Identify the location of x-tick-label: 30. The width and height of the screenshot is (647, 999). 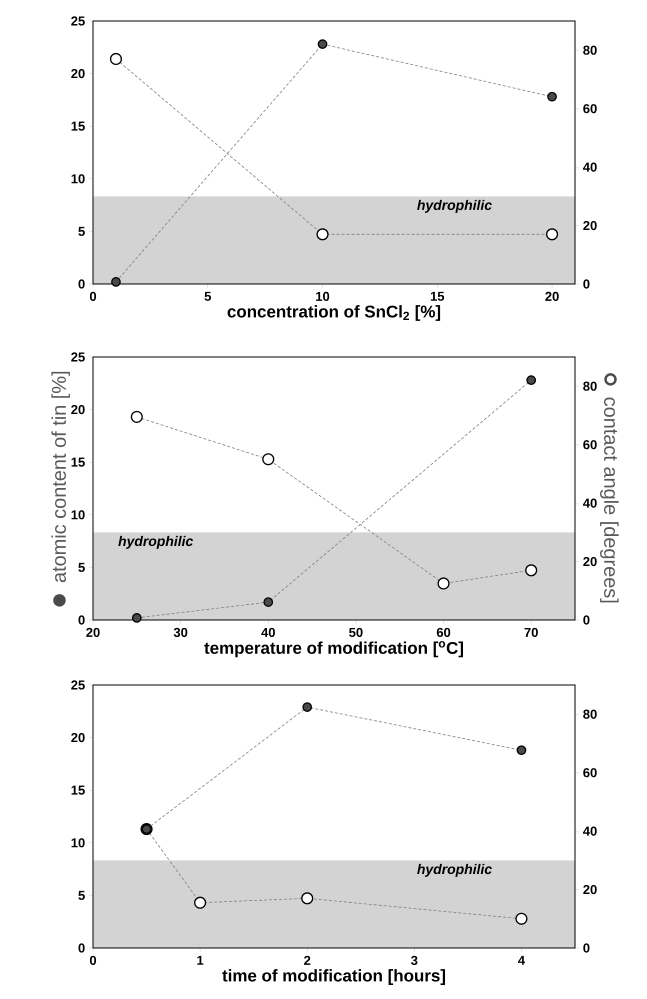
(181, 632).